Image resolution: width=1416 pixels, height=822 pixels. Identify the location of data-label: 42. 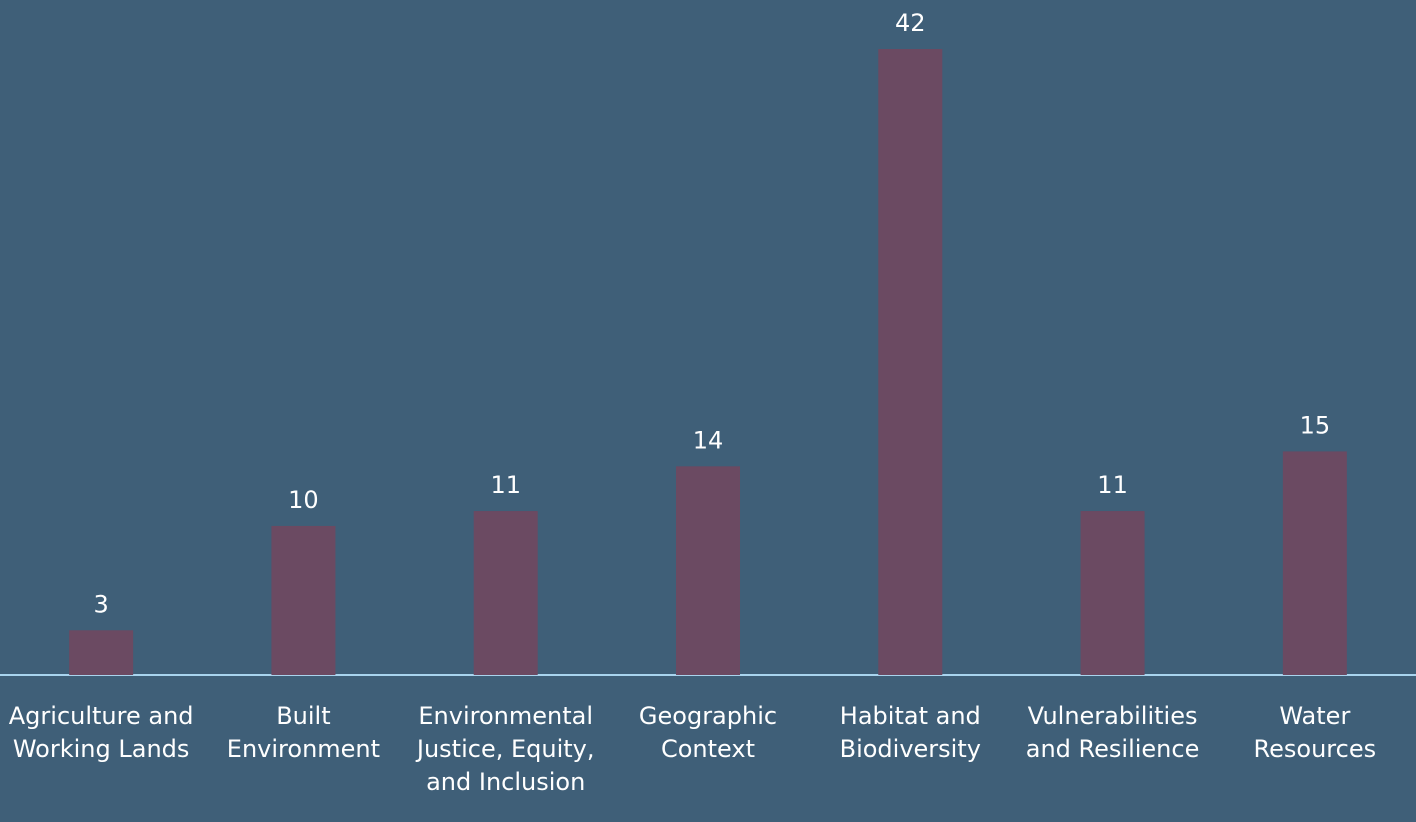
(910, 23).